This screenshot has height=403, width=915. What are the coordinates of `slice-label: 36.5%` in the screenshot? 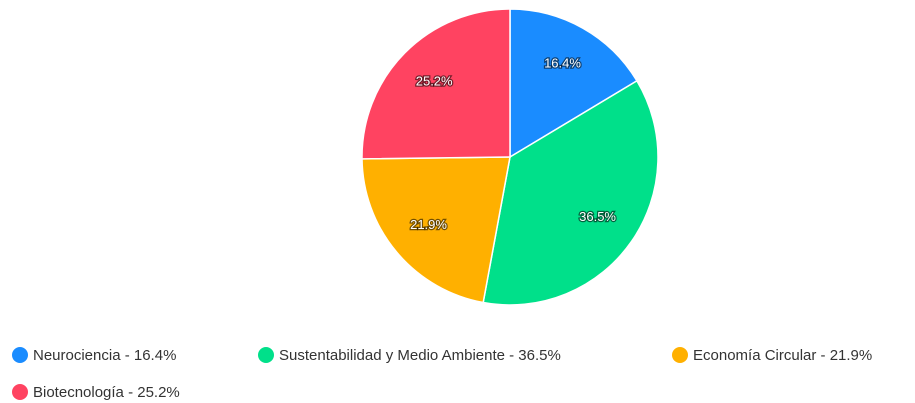 It's located at (597, 216).